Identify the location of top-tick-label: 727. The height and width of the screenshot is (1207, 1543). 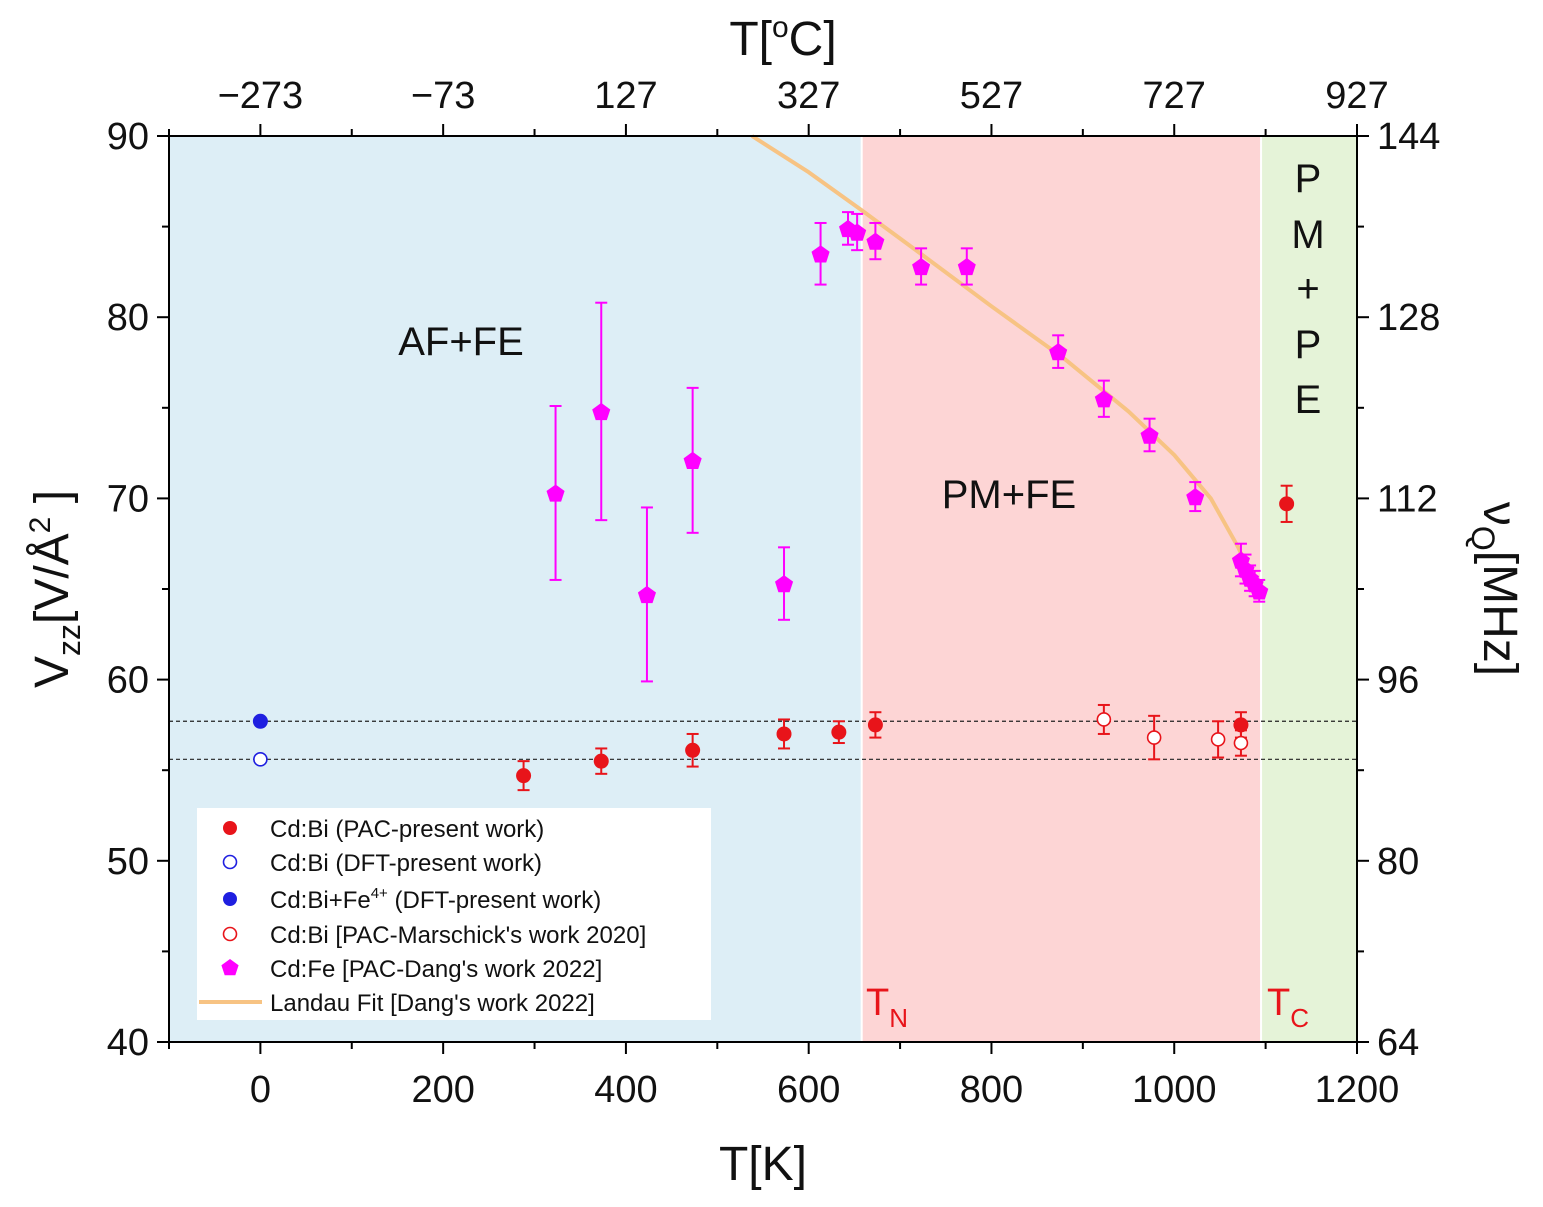
(1174, 96).